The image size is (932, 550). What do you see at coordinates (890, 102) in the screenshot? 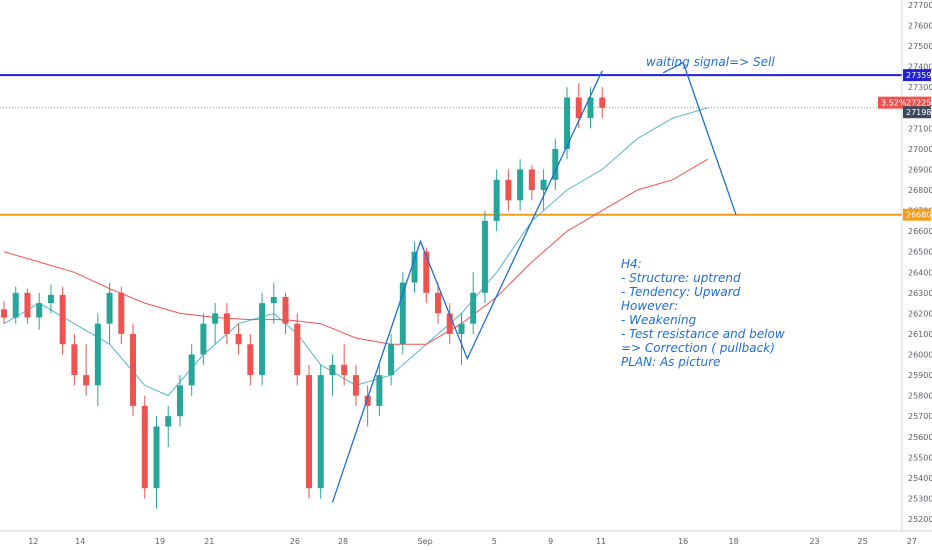
I see `change-percent-tag-box` at bounding box center [890, 102].